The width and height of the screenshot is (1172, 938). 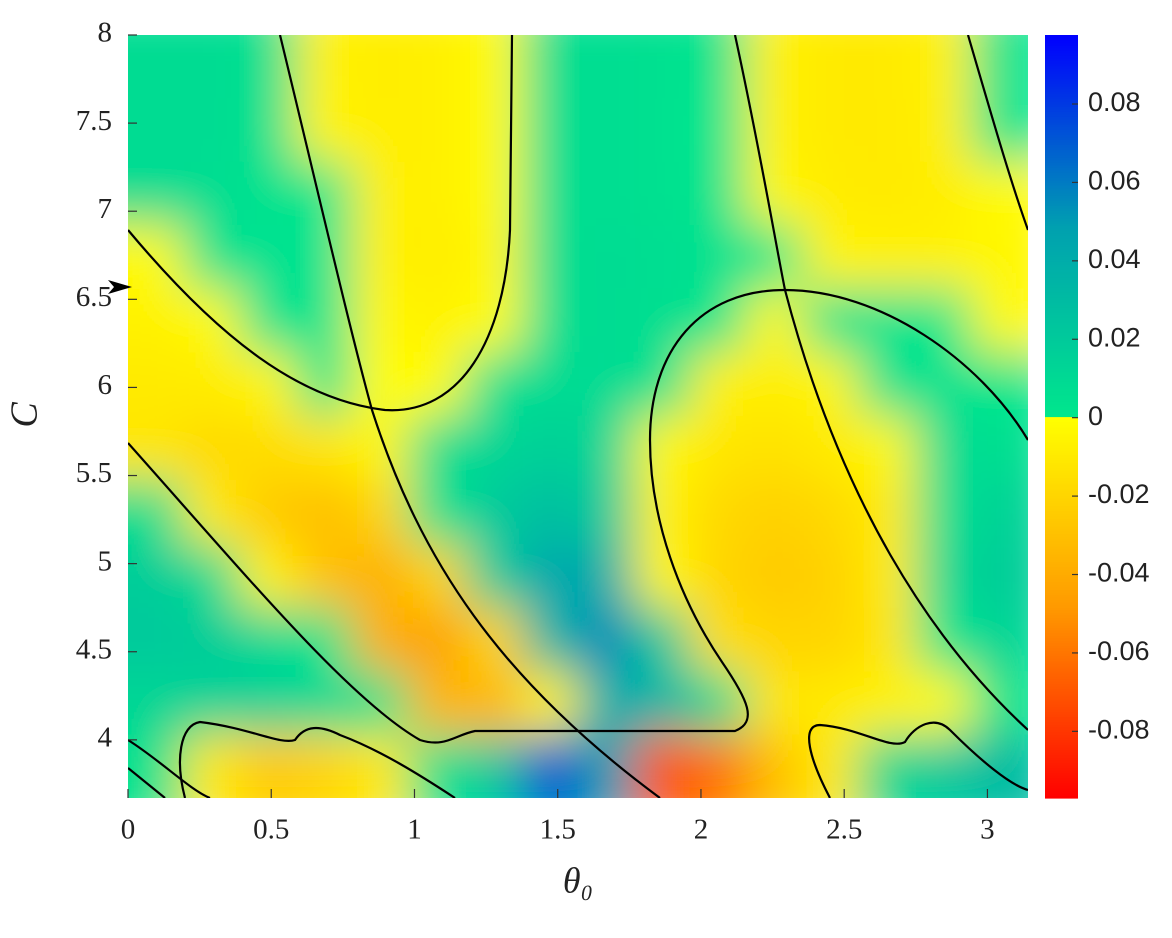 What do you see at coordinates (701, 830) in the screenshot?
I see `x-tick-label: 2` at bounding box center [701, 830].